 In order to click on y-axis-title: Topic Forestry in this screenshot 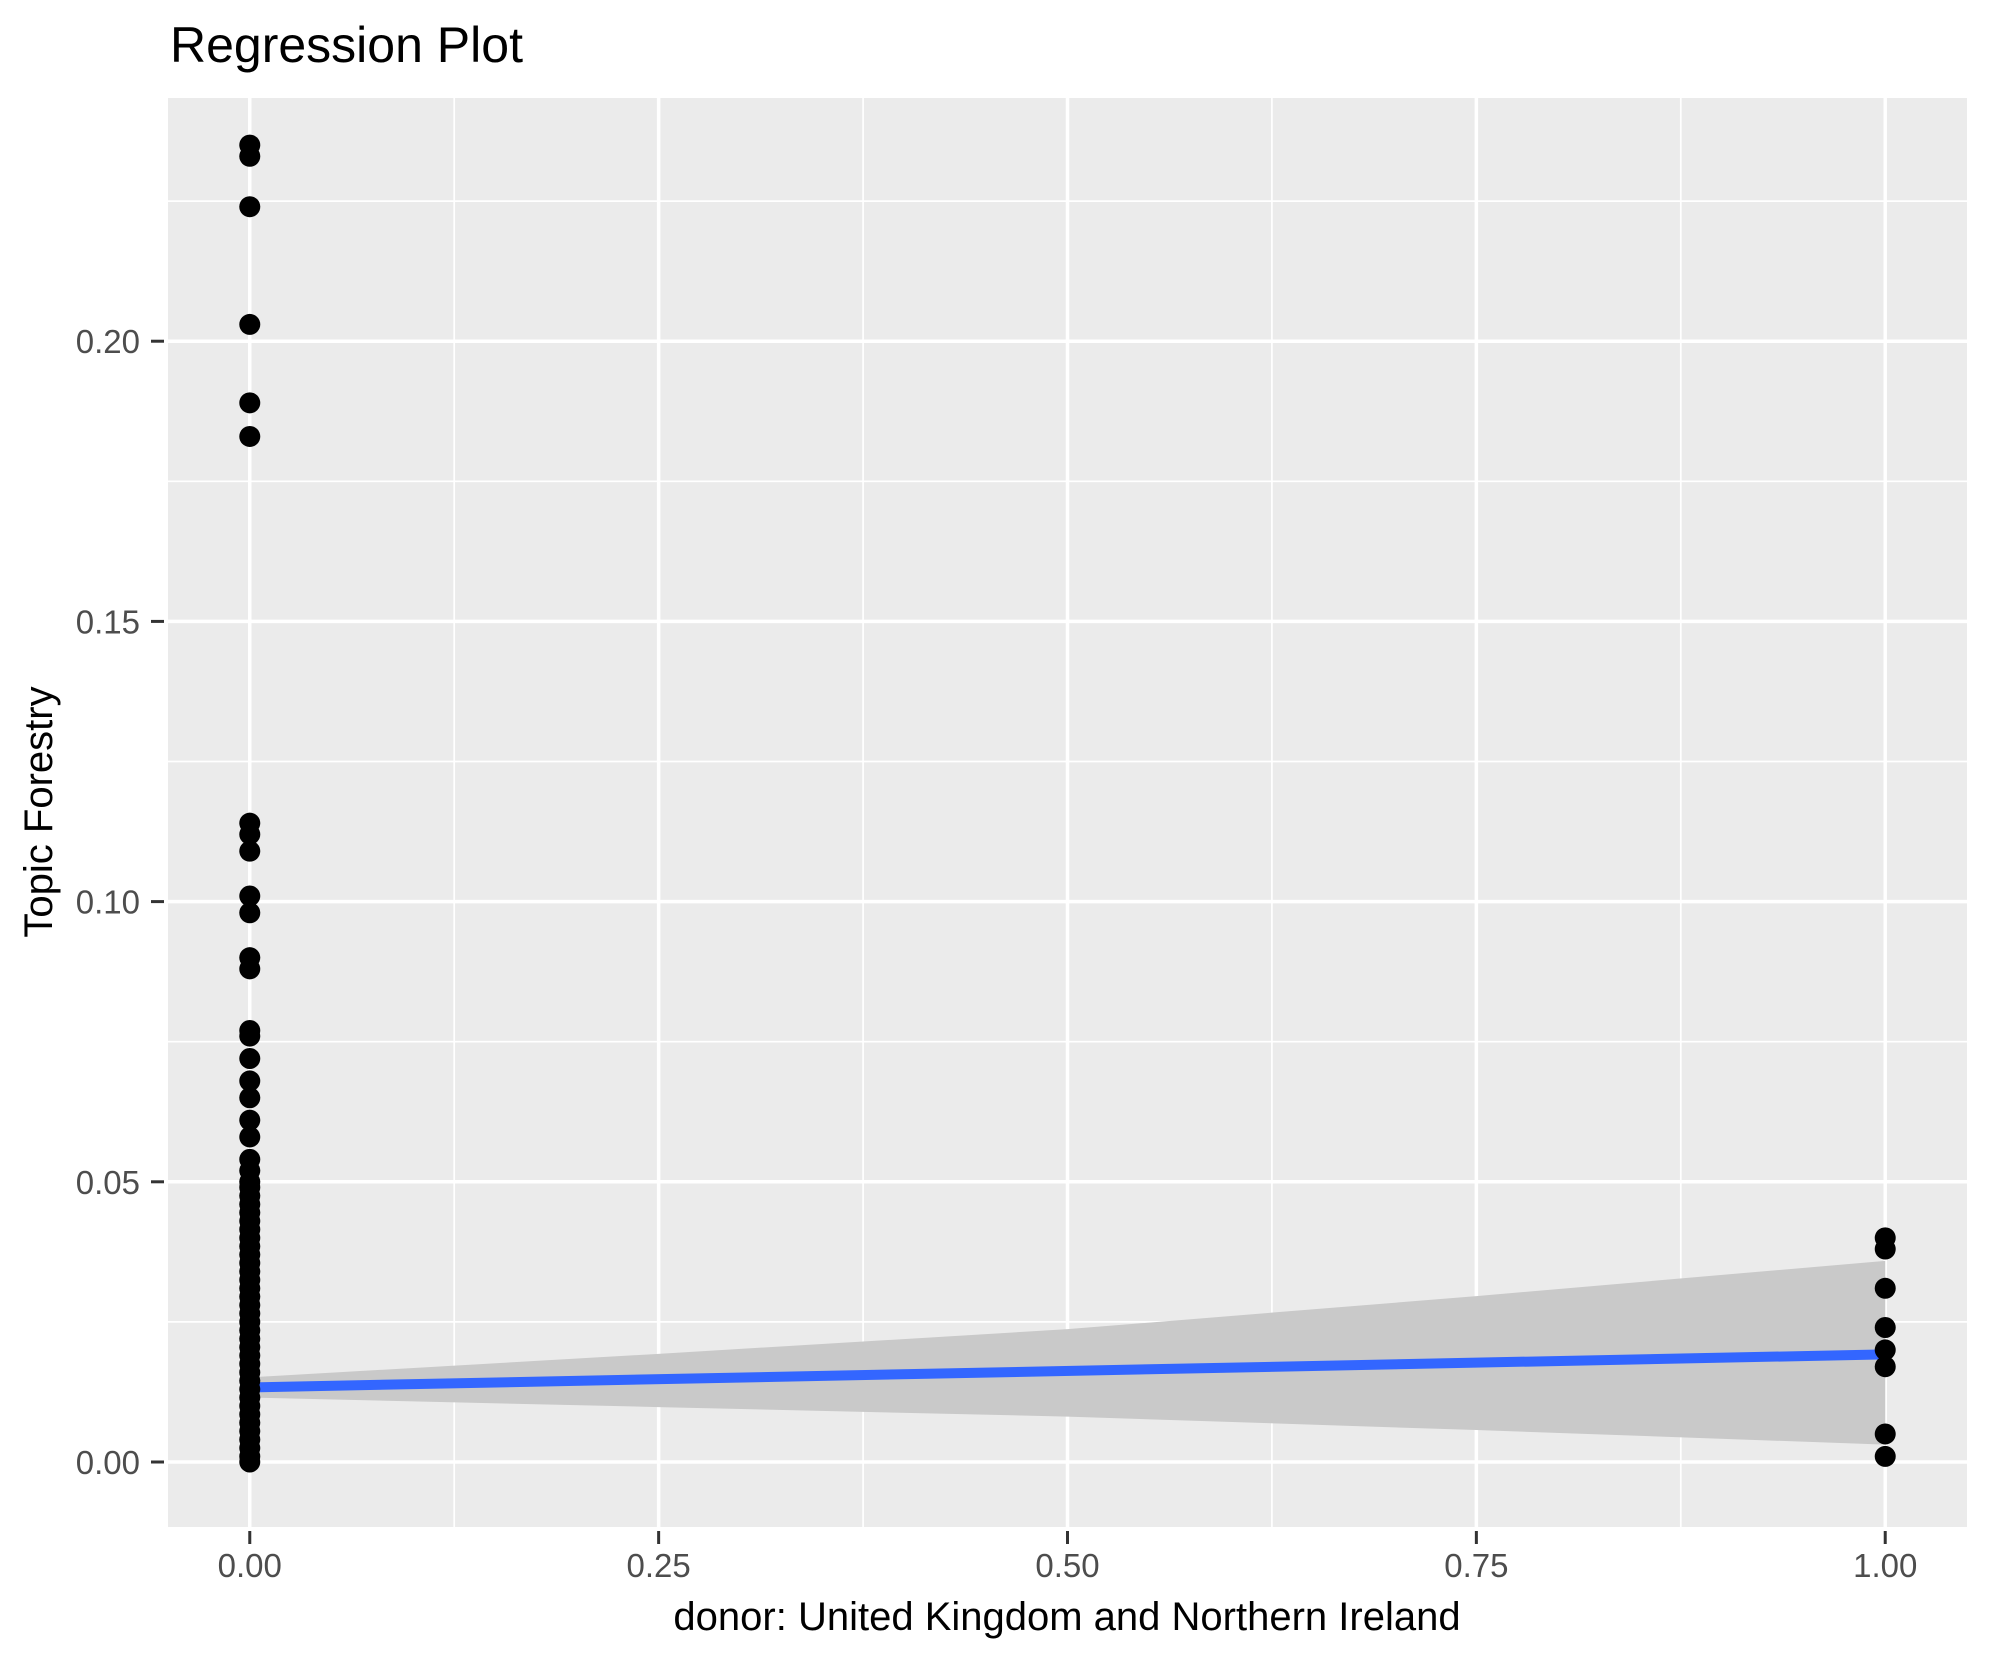, I will do `click(39, 811)`.